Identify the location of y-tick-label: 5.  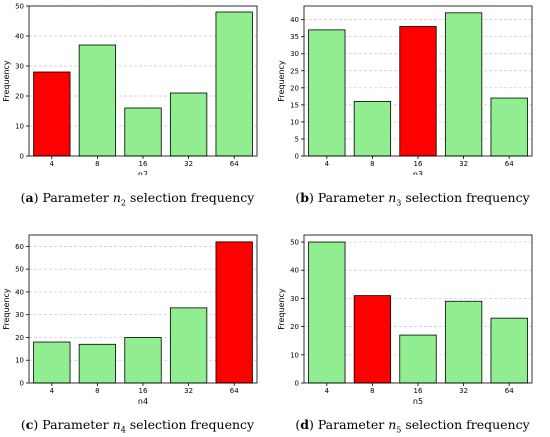
(297, 139).